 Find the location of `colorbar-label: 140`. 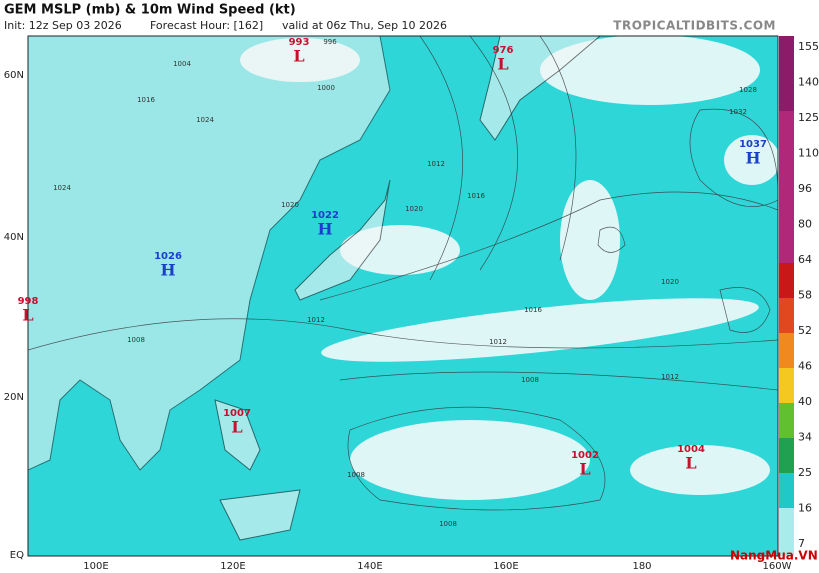

colorbar-label: 140 is located at coordinates (808, 82).